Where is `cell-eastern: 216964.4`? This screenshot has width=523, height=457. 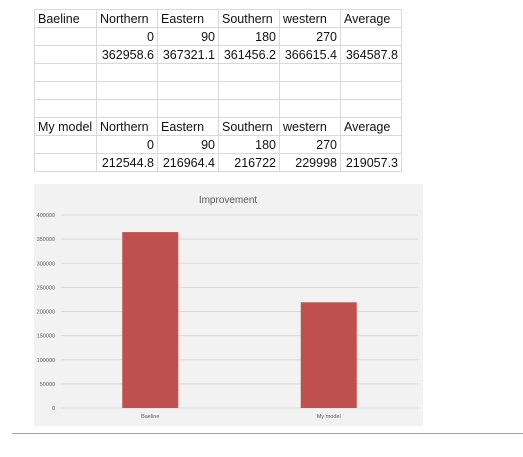 cell-eastern: 216964.4 is located at coordinates (188, 162).